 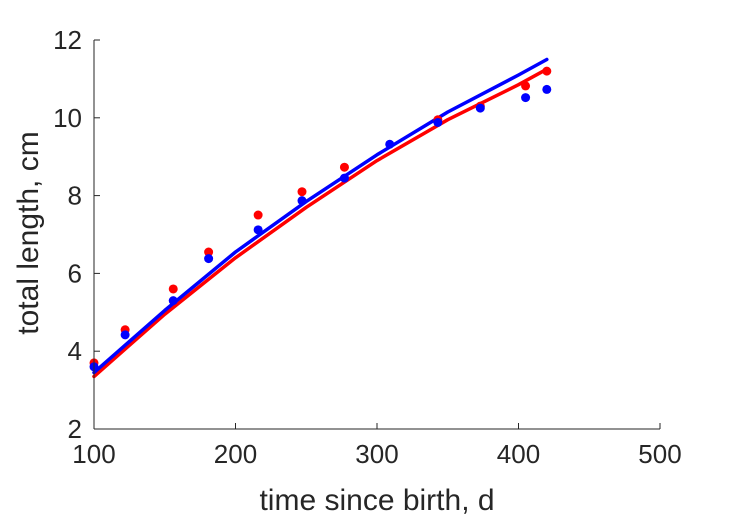 What do you see at coordinates (75, 351) in the screenshot?
I see `y-tick-label: 4` at bounding box center [75, 351].